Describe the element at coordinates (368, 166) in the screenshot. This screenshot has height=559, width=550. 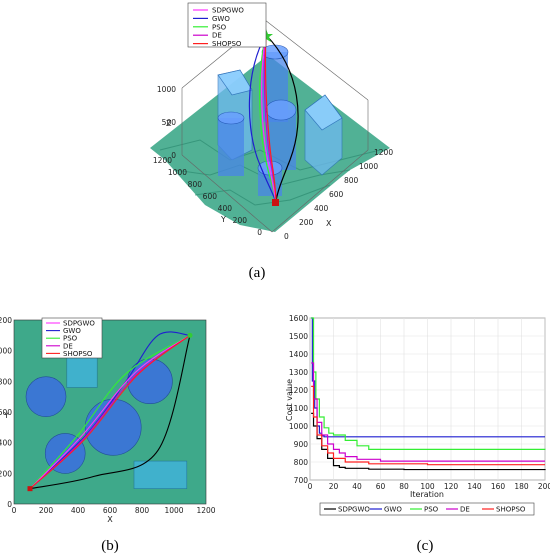
I see `x-tick-label: 1000` at that location.